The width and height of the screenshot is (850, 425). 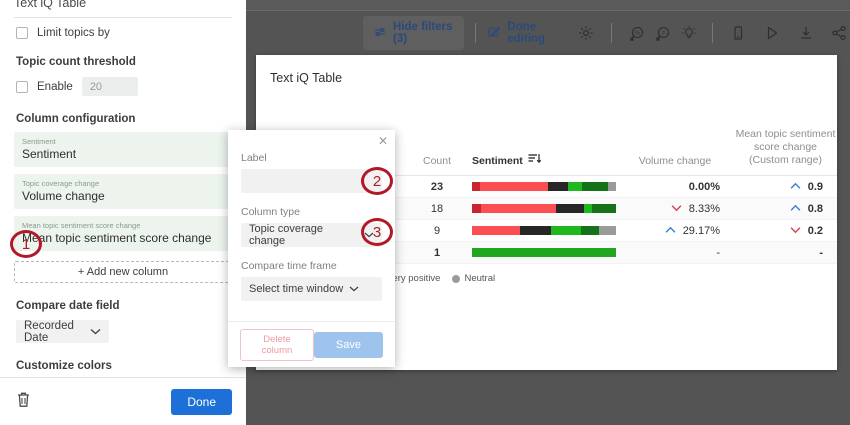 What do you see at coordinates (123, 272) in the screenshot?
I see `add-new-column-button: + Add new column` at bounding box center [123, 272].